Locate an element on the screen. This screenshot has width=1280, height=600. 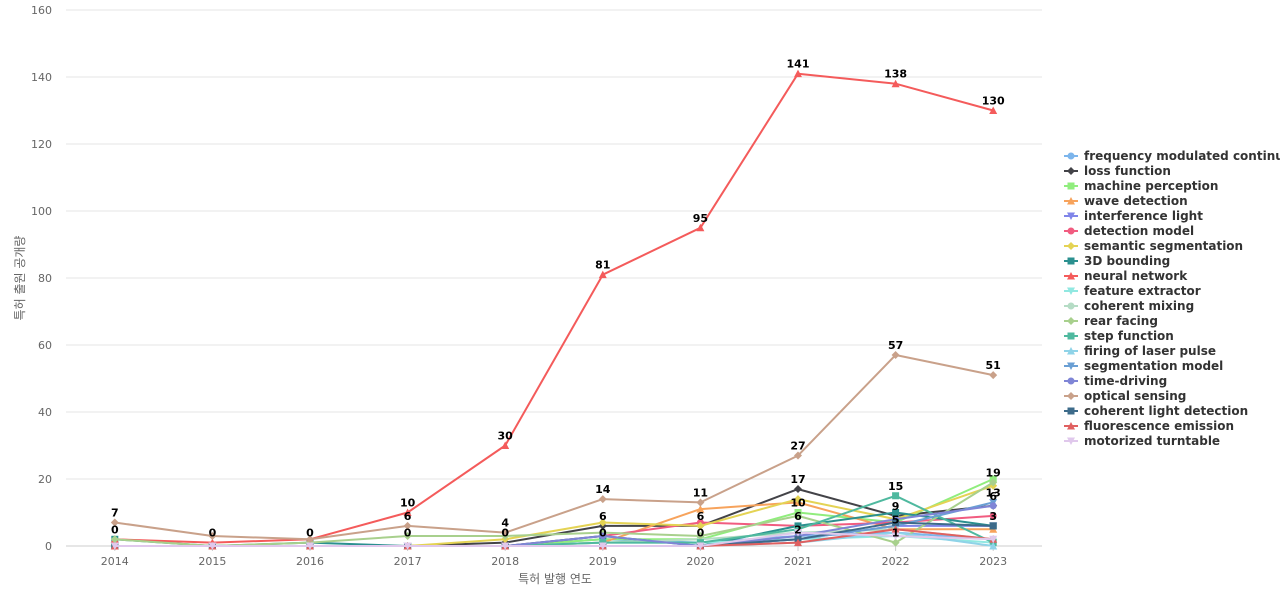
legend-item: segmentation model is located at coordinates (1143, 366).